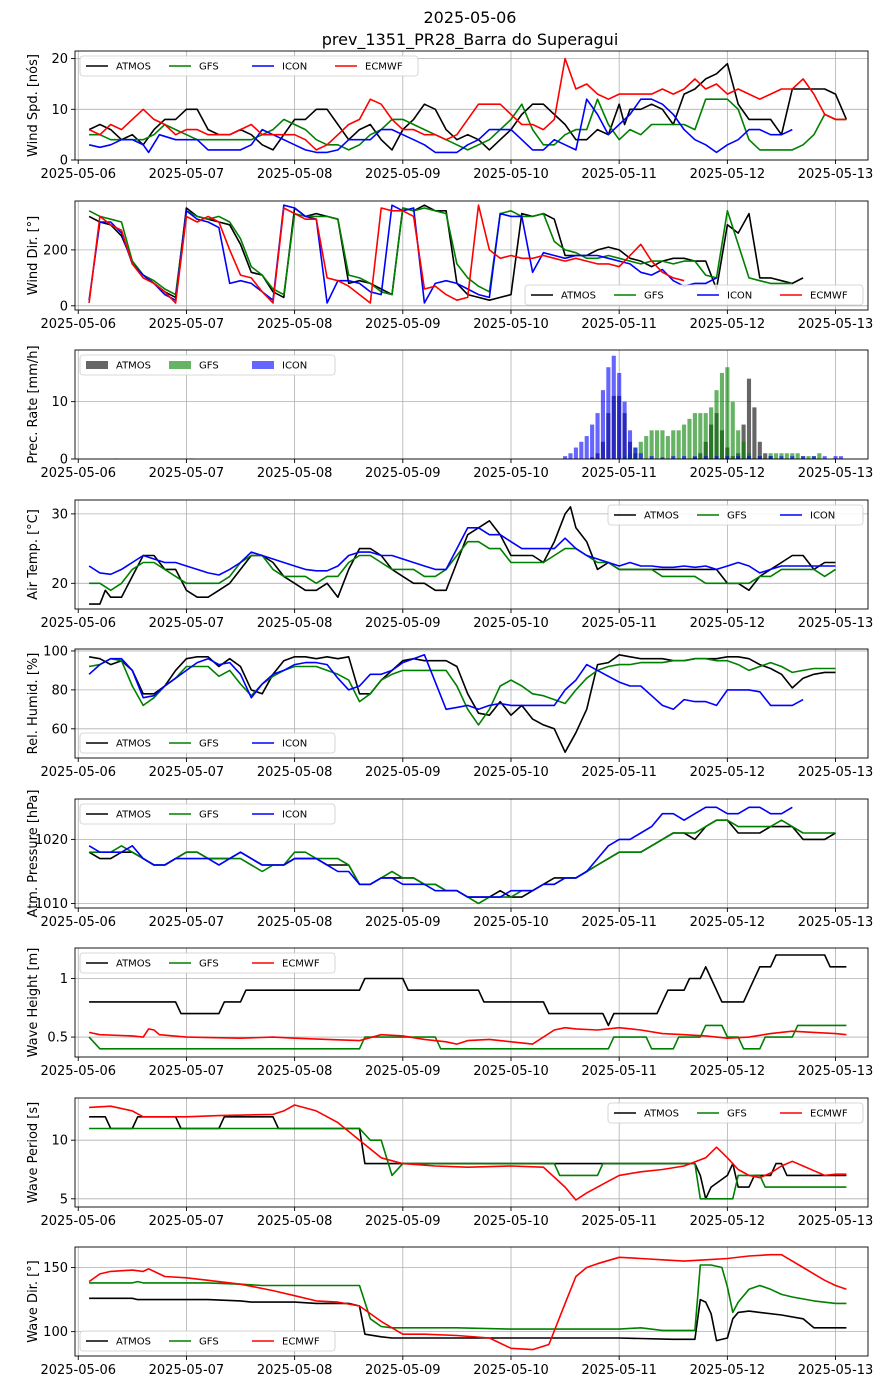  Describe the element at coordinates (33, 404) in the screenshot. I see `y-axis-label: Prec. Rate [mm/h]` at that location.